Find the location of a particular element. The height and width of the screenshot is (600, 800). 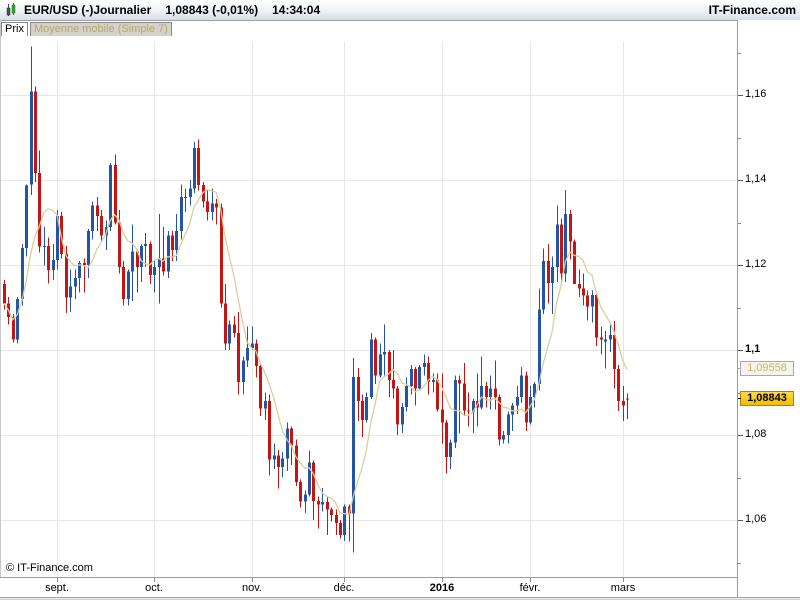

y-axis-label: 1,1 is located at coordinates (753, 349).